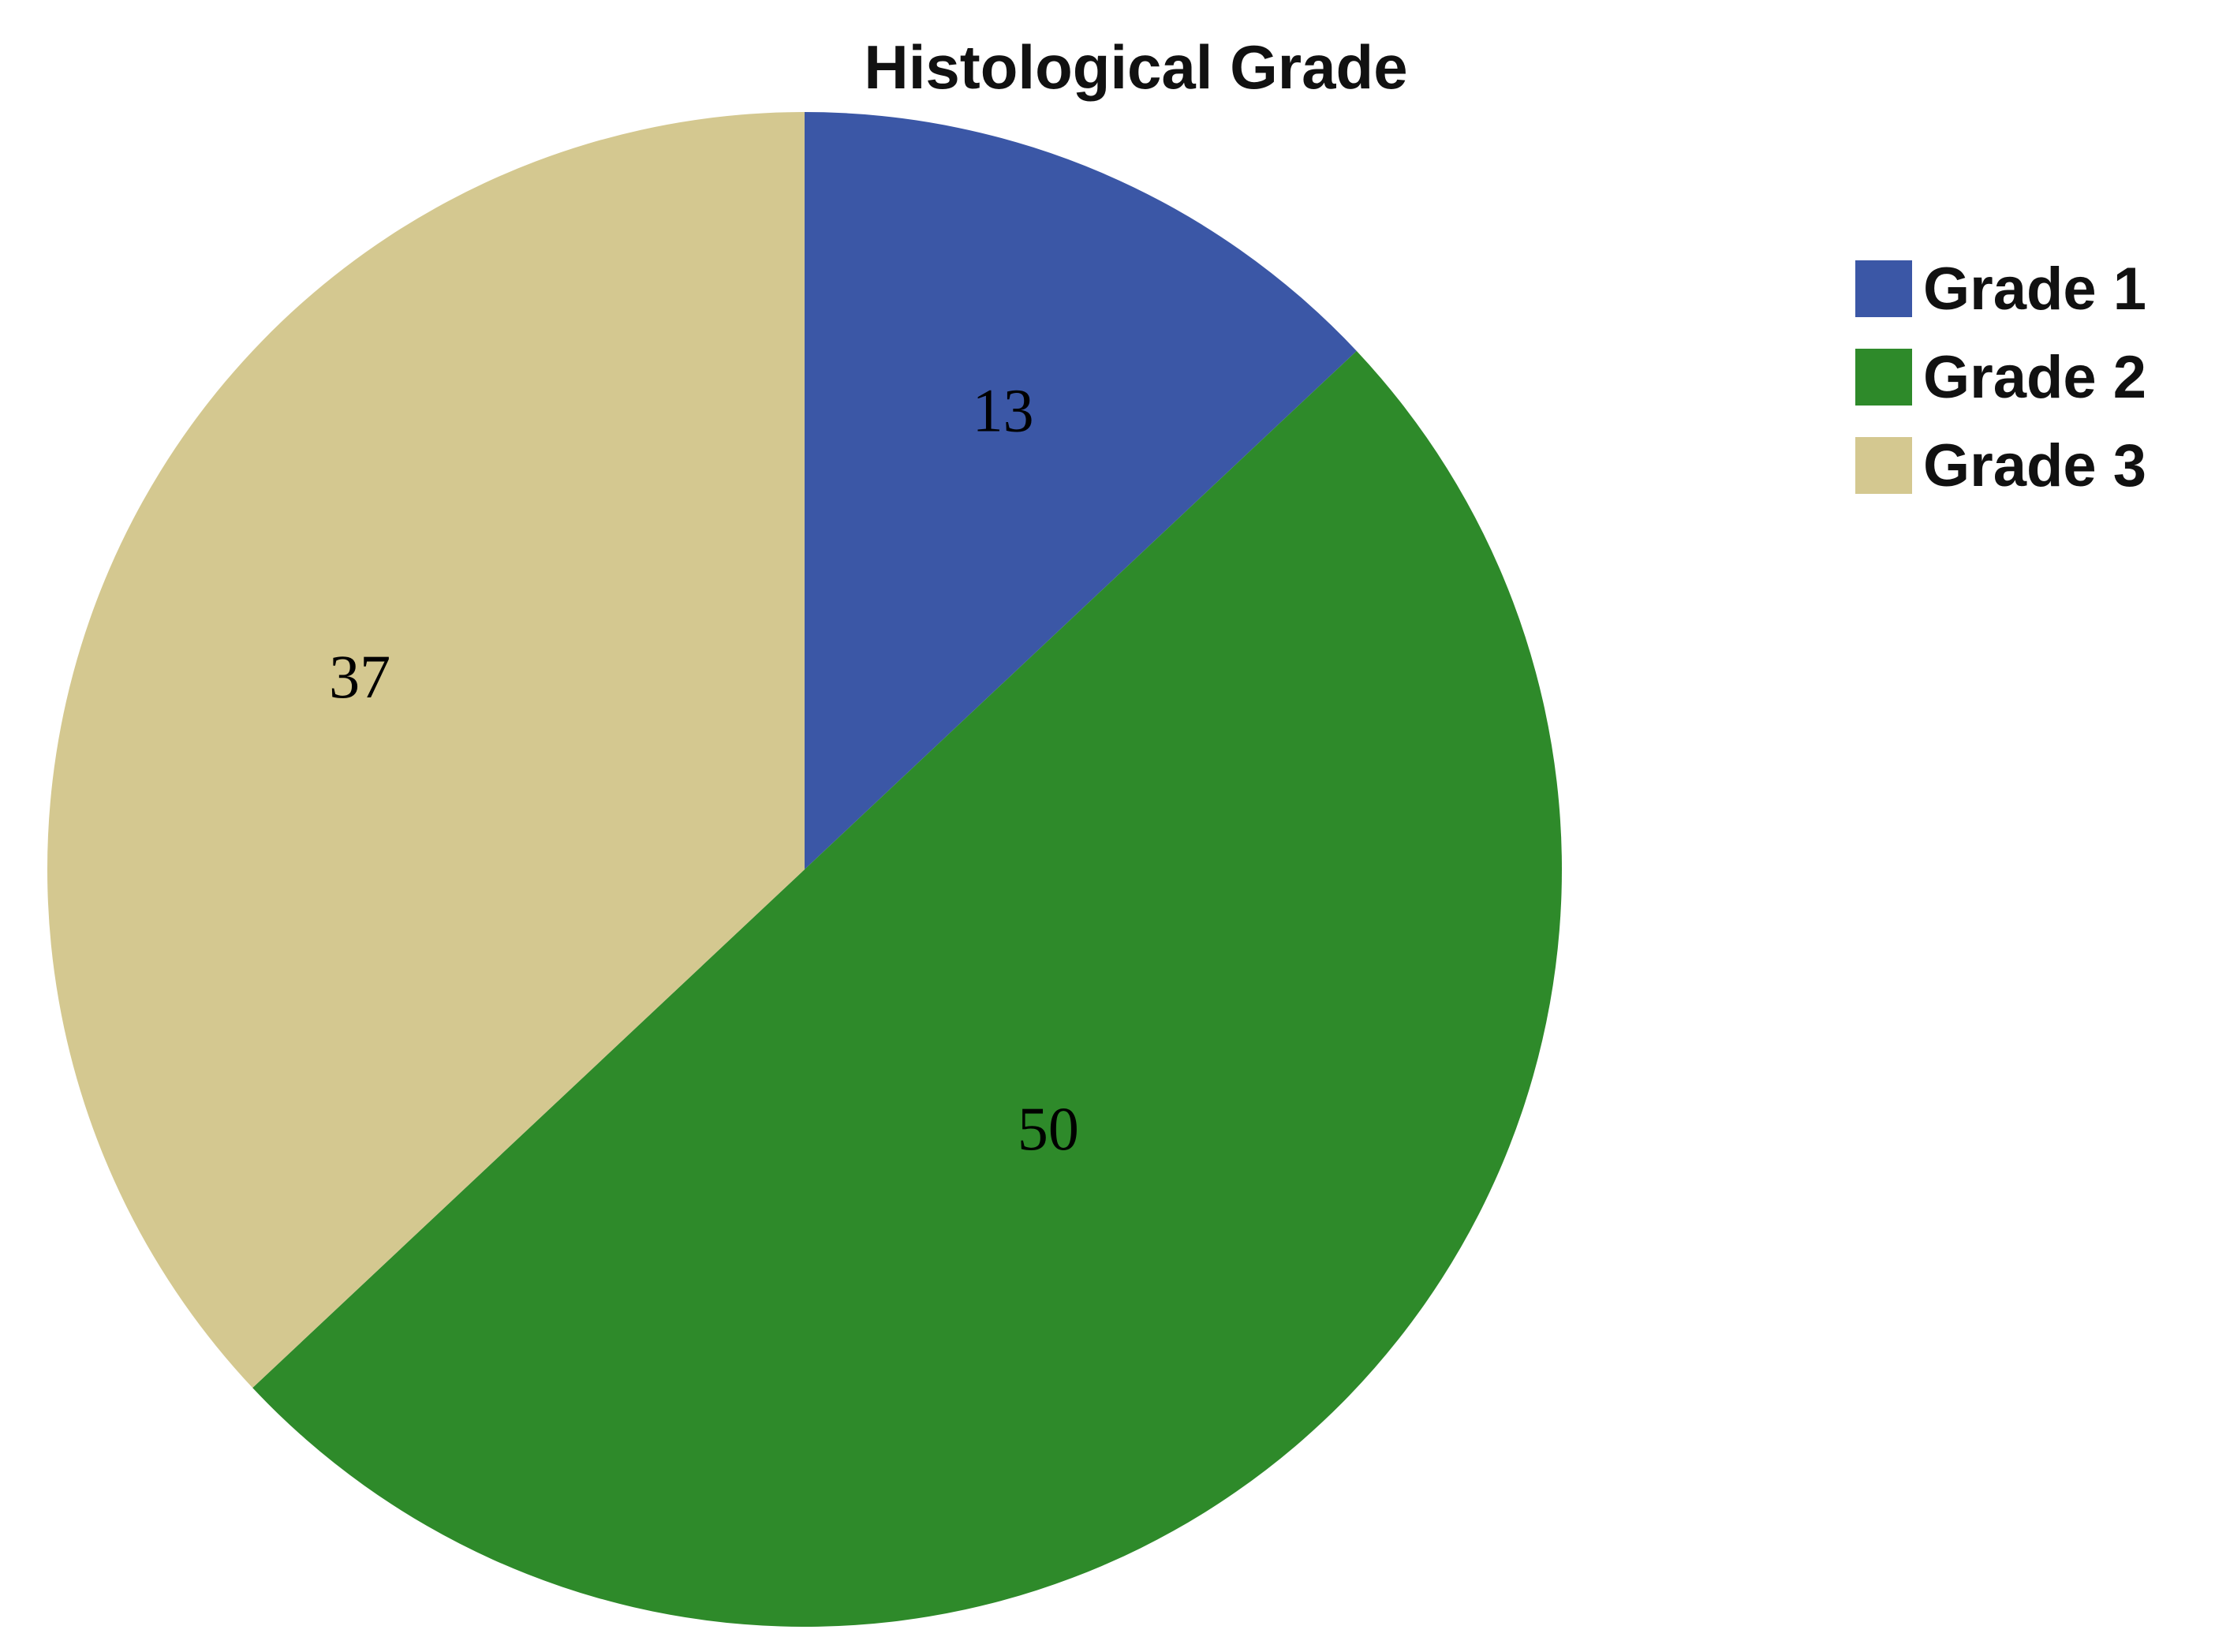  I want to click on slice-label-grade-3: 37, so click(359, 676).